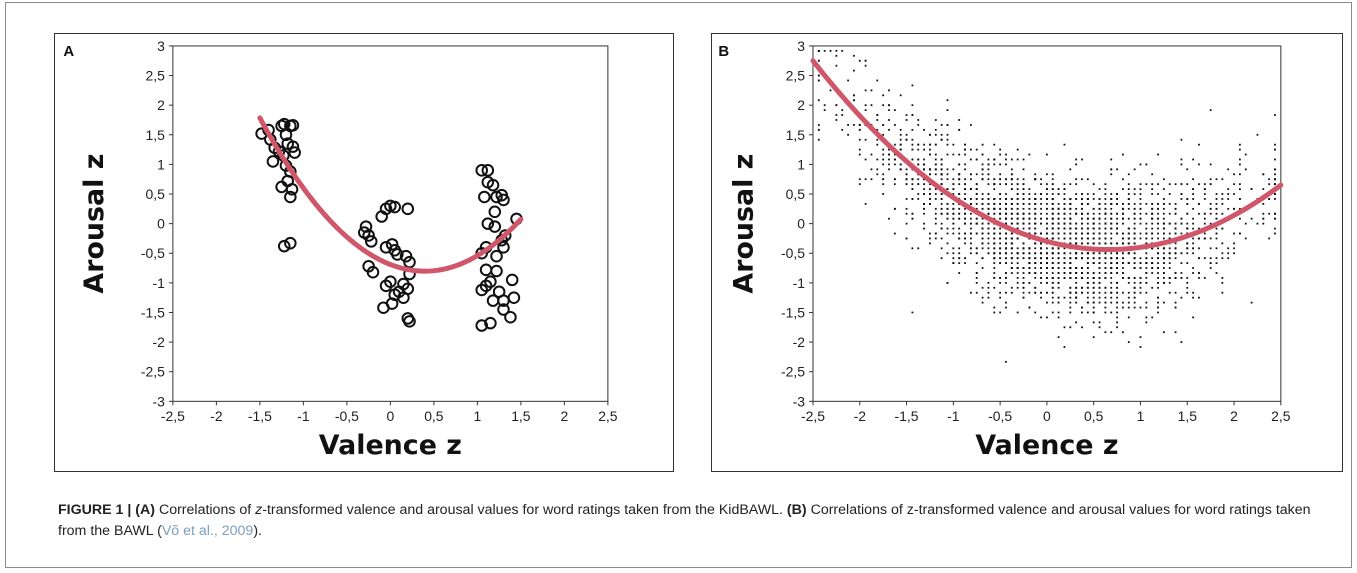 The height and width of the screenshot is (573, 1357). What do you see at coordinates (207, 531) in the screenshot?
I see `caption-citation-link: Võ et al., 2009` at bounding box center [207, 531].